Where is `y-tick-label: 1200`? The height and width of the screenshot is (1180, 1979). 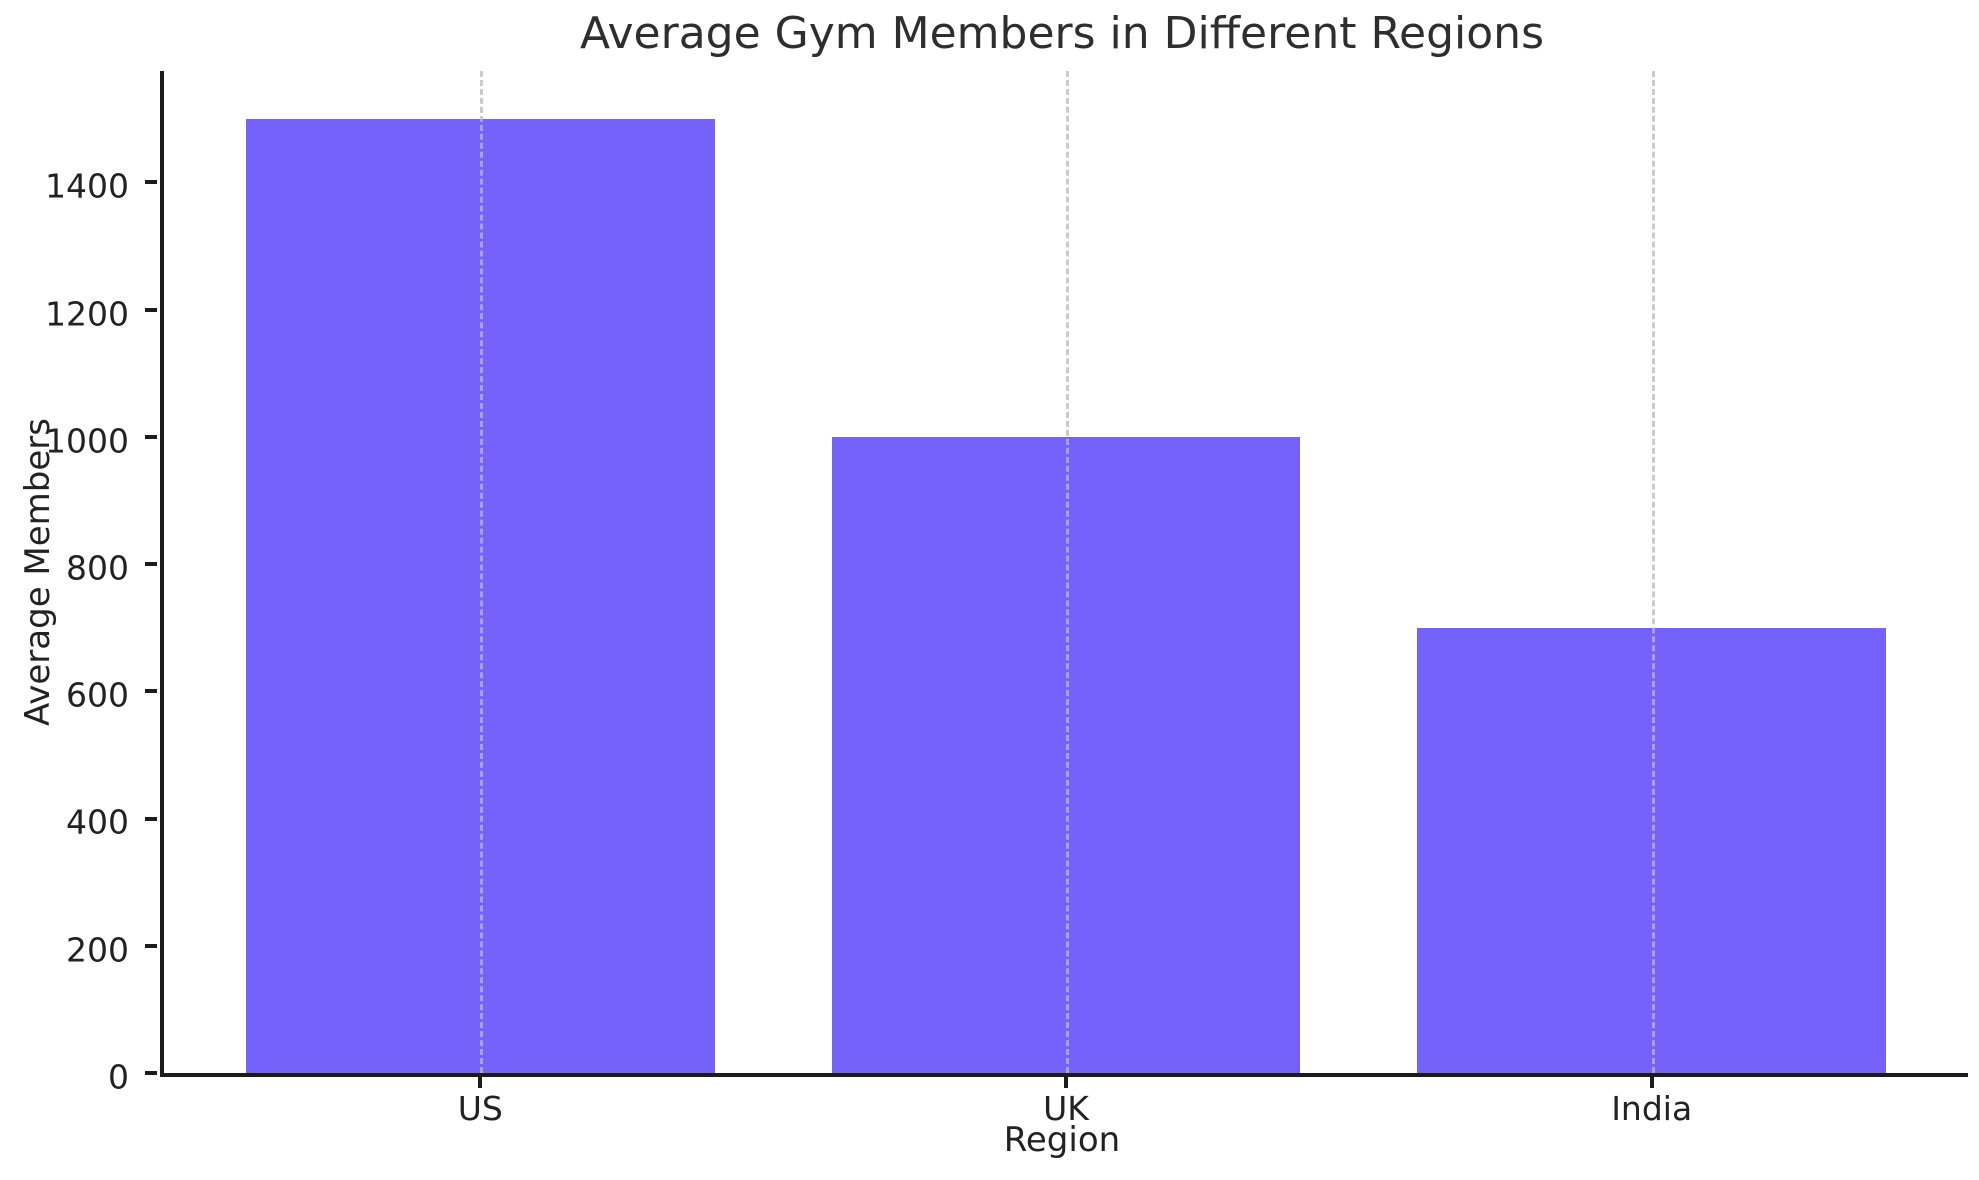
y-tick-label: 1200 is located at coordinates (87, 314).